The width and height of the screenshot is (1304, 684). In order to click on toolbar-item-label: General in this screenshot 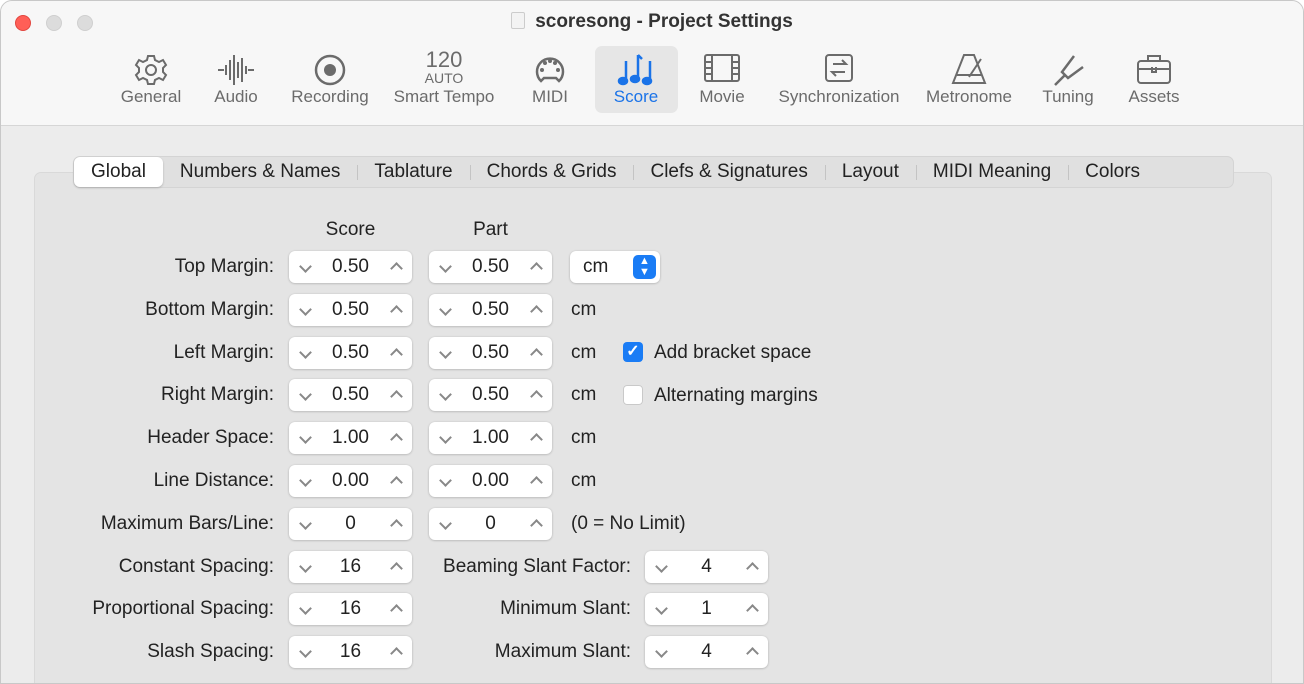, I will do `click(151, 96)`.